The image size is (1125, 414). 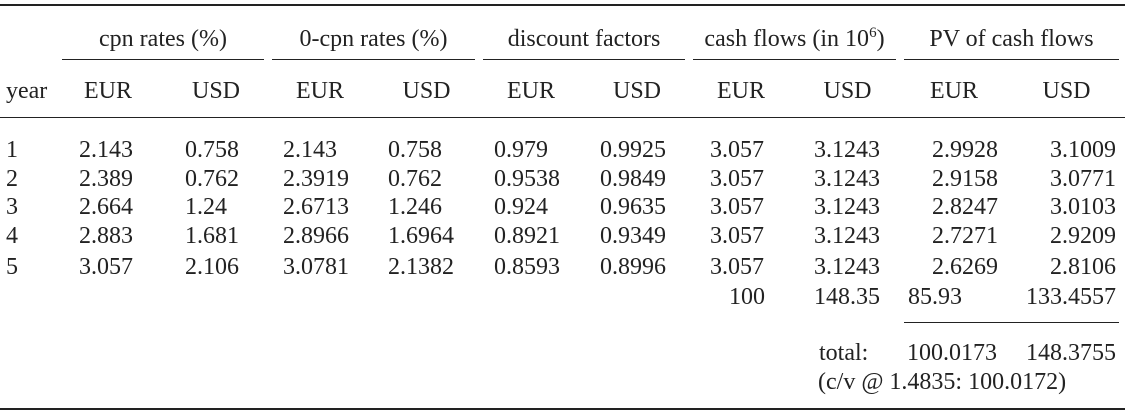 I want to click on table-cell: 2.9928, so click(x=965, y=150).